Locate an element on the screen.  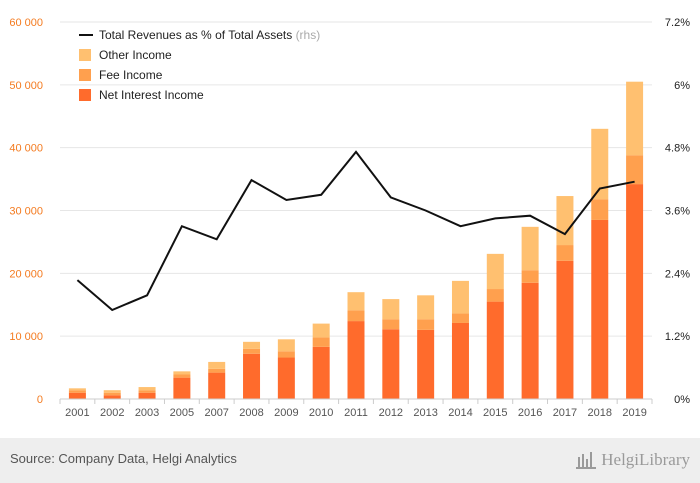
x-tick-label: 2016 is located at coordinates (530, 413).